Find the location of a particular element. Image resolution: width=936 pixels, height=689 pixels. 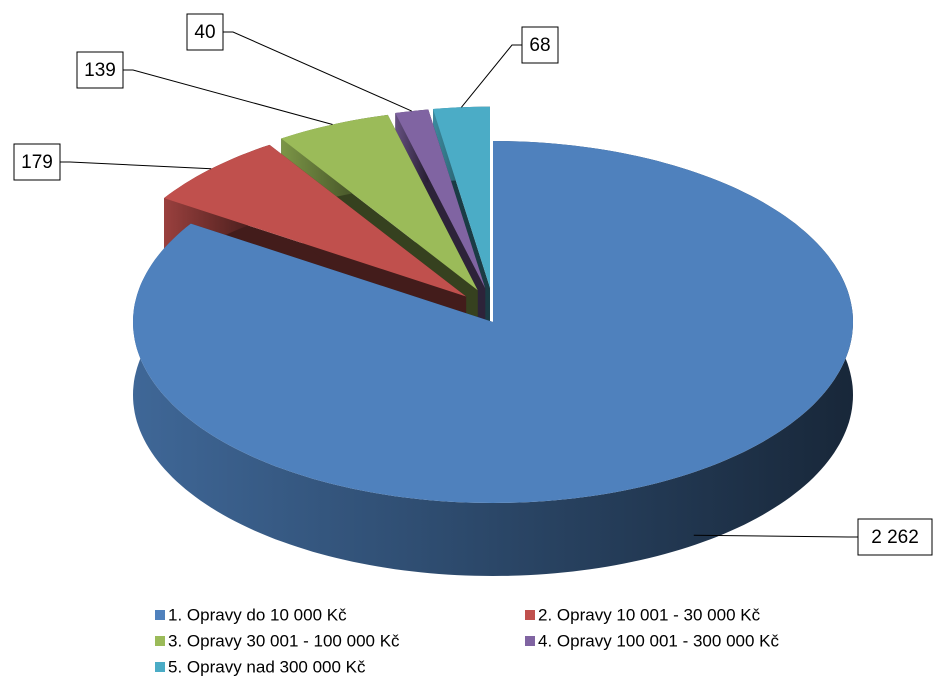

data-label: 139 is located at coordinates (100, 70).